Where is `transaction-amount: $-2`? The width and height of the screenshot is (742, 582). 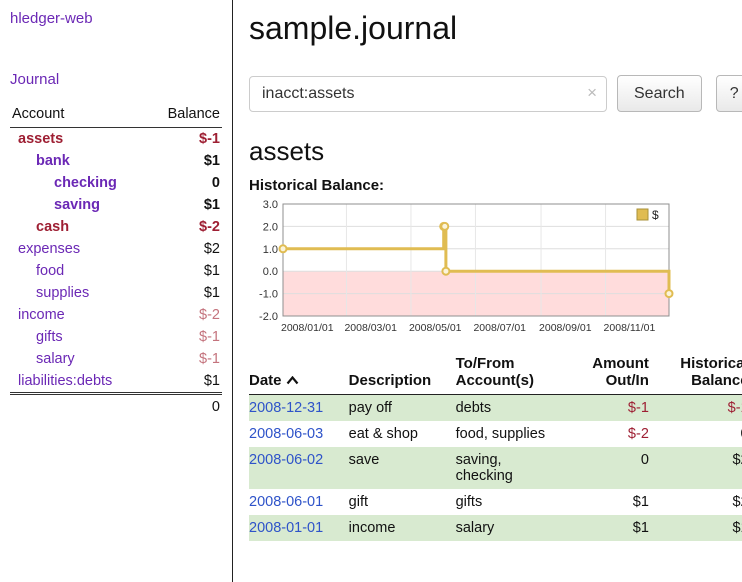 transaction-amount: $-2 is located at coordinates (638, 434).